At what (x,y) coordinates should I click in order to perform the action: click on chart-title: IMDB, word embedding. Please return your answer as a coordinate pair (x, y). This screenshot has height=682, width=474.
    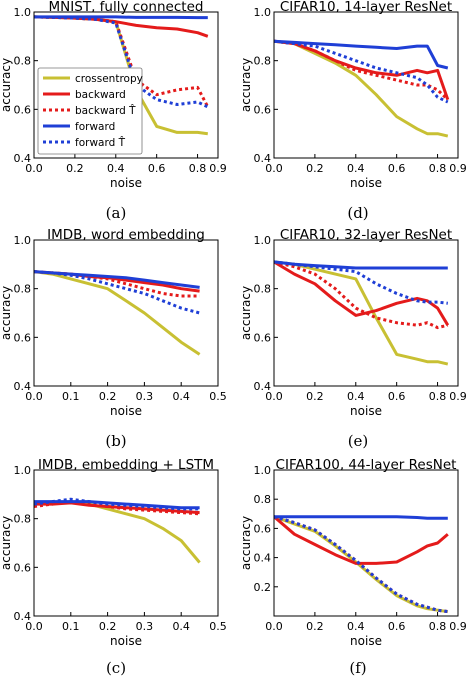
    Looking at the image, I should click on (126, 235).